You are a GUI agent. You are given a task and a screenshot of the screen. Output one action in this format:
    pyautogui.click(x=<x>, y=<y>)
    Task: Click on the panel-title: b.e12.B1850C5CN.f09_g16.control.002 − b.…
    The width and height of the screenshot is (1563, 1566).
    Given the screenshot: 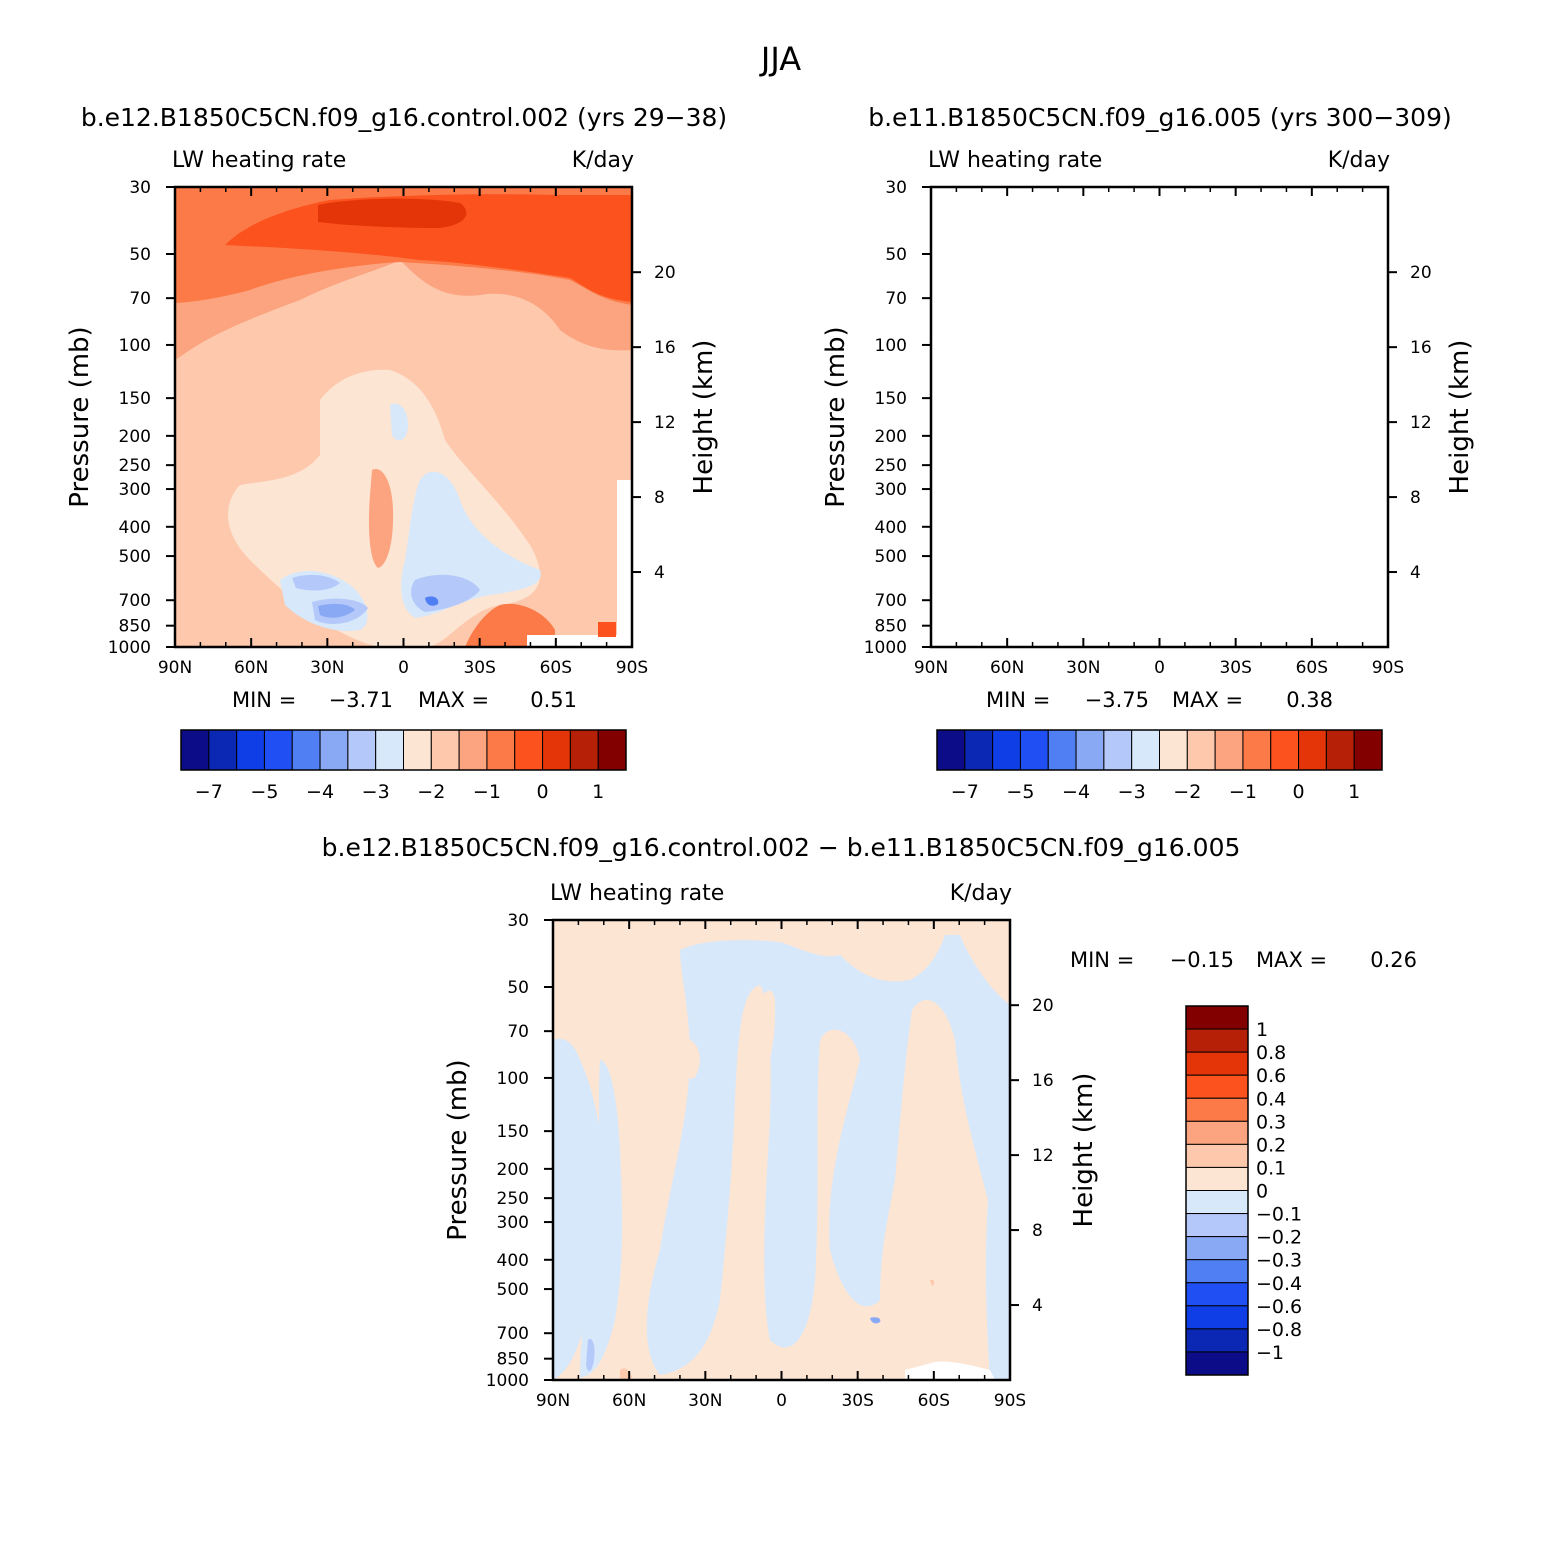 What is the action you would take?
    pyautogui.click(x=781, y=847)
    